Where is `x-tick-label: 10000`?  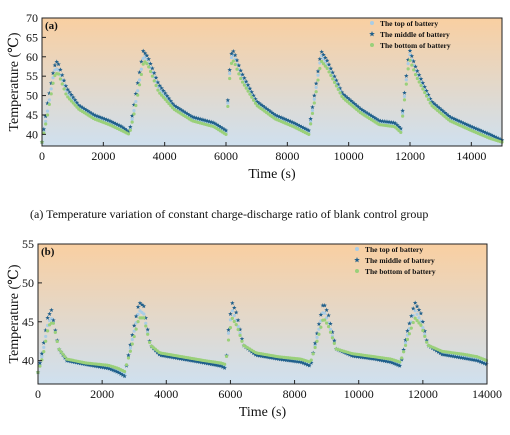 x-tick-label: 10000 is located at coordinates (349, 156).